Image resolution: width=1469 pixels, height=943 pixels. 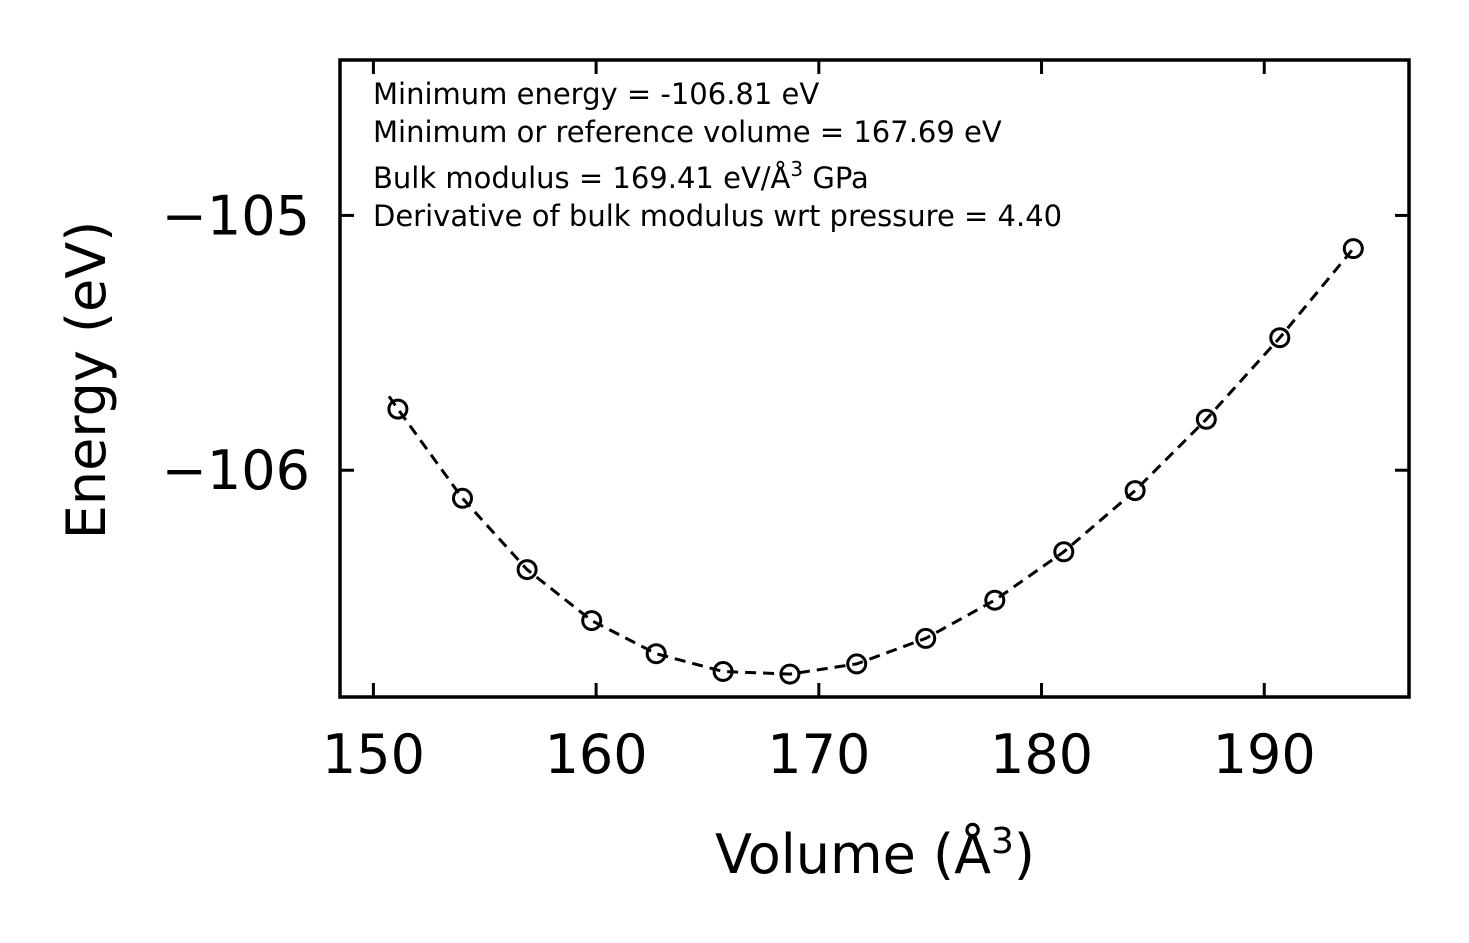 I want to click on annotation-min-energy: Minimum energy = -106.81 eV, so click(x=596, y=94).